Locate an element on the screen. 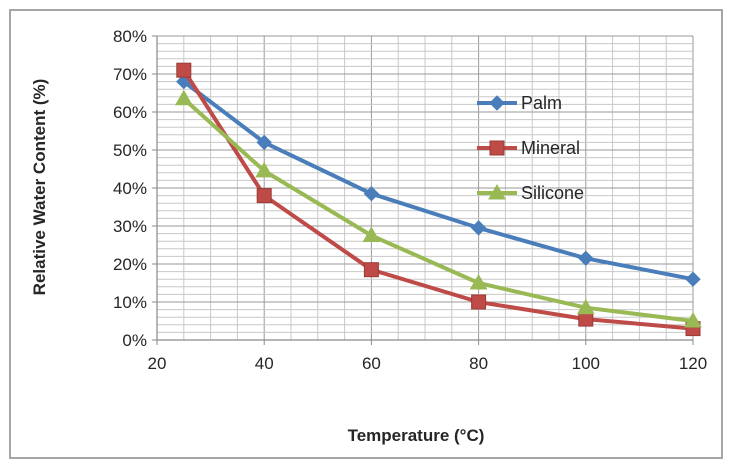  y-axis-title: Relative Water Content (%) is located at coordinates (39, 187).